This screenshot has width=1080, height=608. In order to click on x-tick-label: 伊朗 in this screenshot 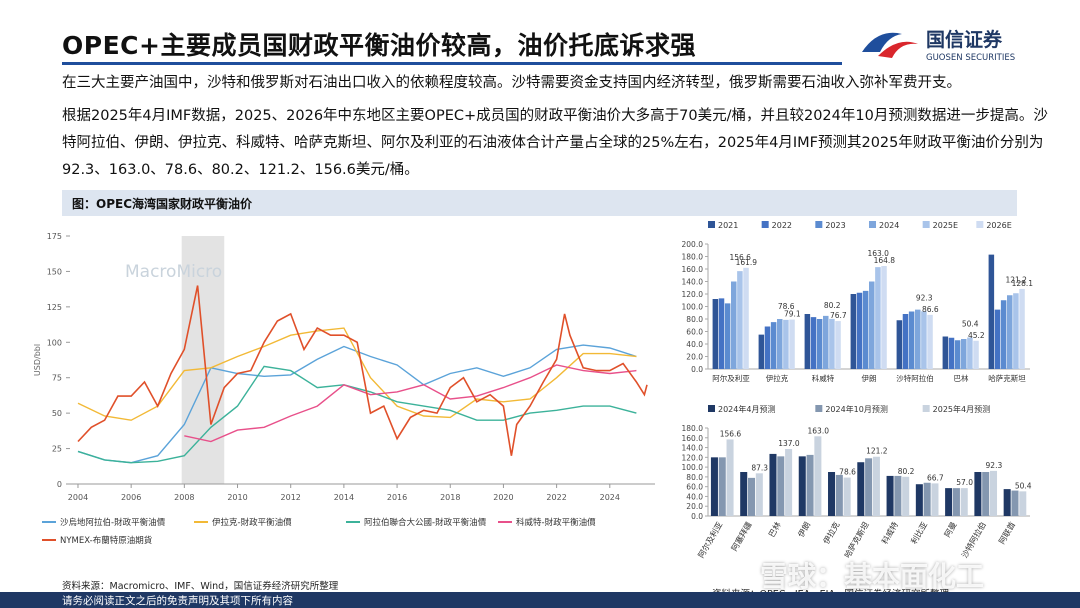, I will do `click(869, 378)`.